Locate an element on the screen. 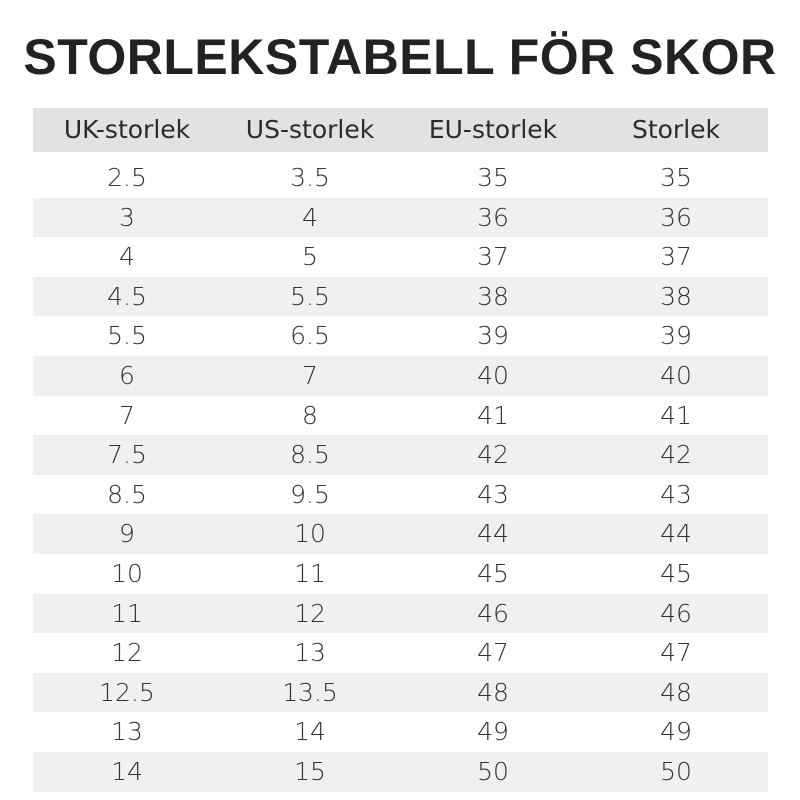  table-cell: 3.5 is located at coordinates (310, 177).